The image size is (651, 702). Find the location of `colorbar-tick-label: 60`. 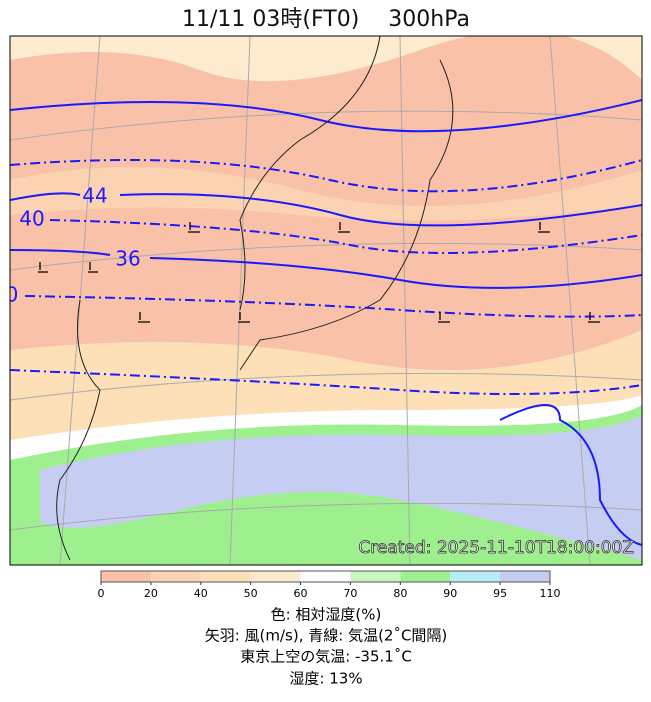

colorbar-tick-label: 60 is located at coordinates (301, 593).